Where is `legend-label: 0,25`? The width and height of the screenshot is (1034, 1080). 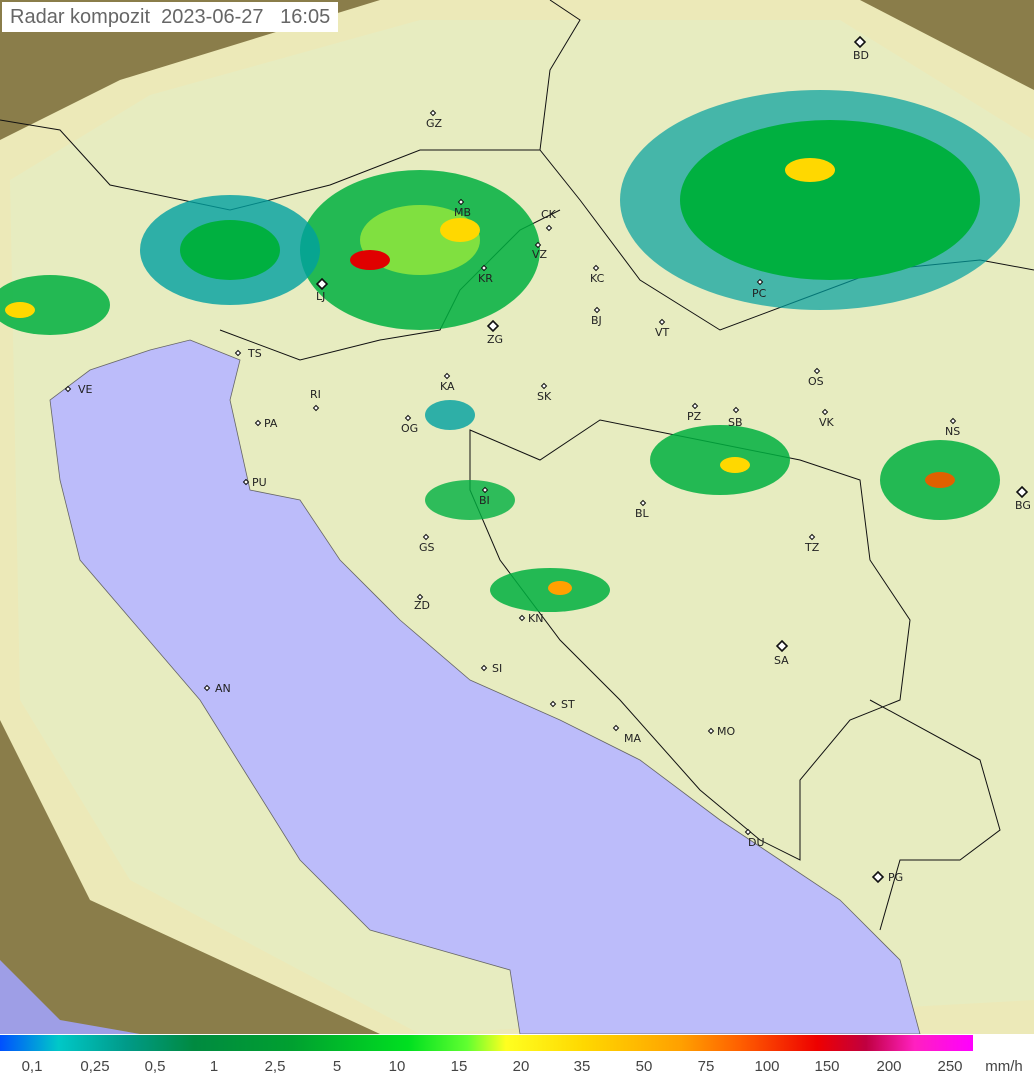 legend-label: 0,25 is located at coordinates (95, 1066).